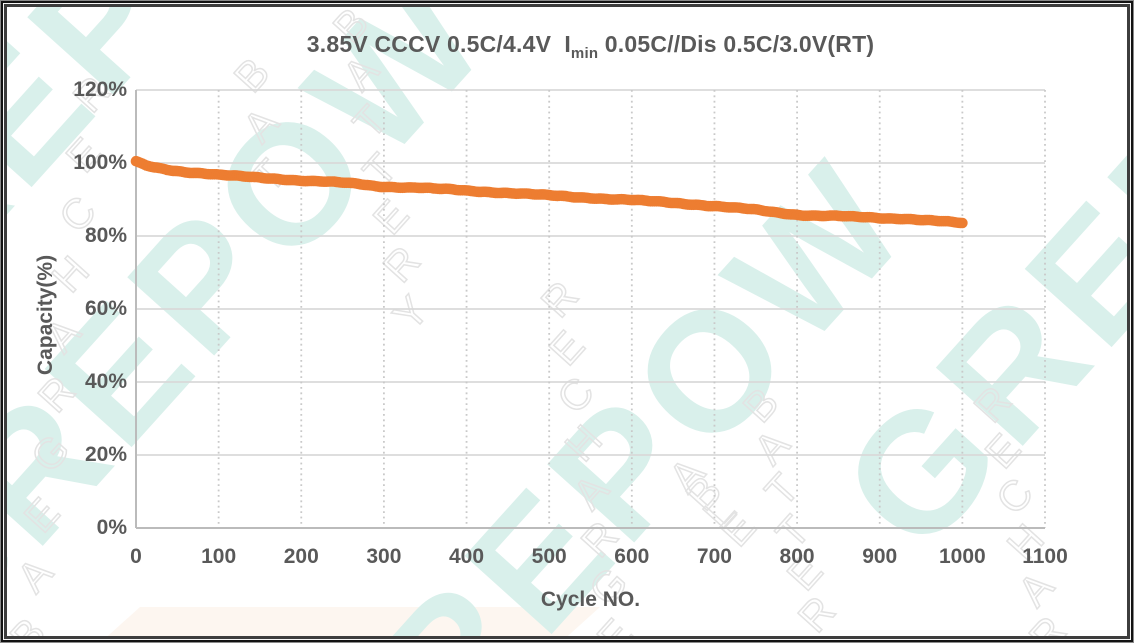 The height and width of the screenshot is (643, 1134). Describe the element at coordinates (136, 556) in the screenshot. I see `x-tick-label: 0` at that location.